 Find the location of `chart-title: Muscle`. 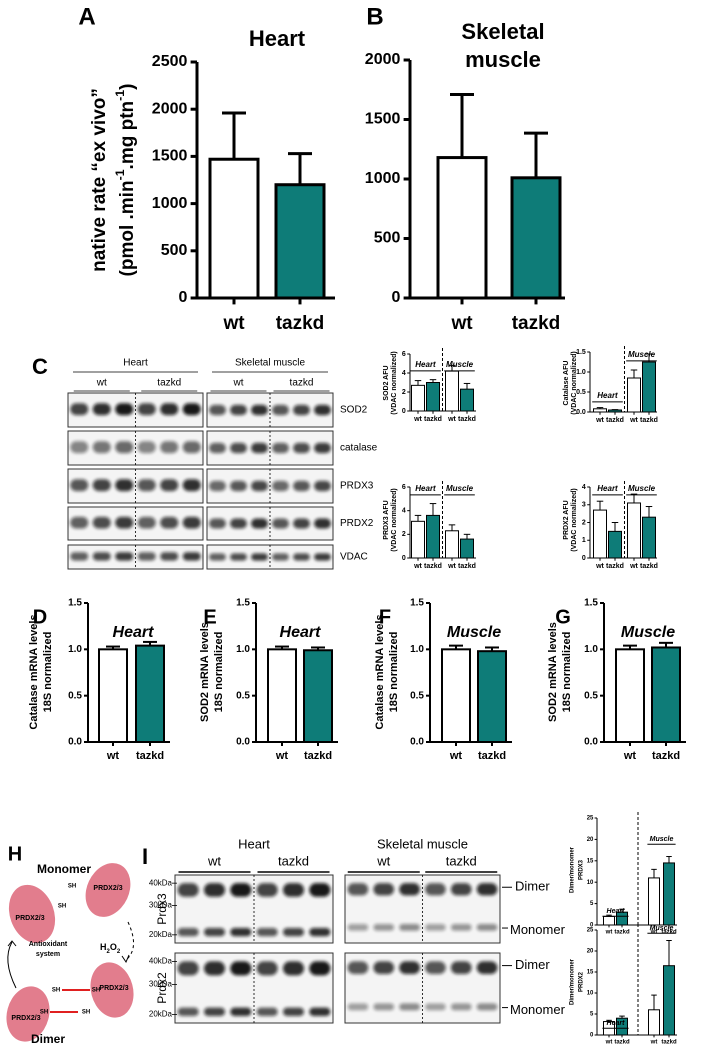

chart-title: Muscle is located at coordinates (474, 632).